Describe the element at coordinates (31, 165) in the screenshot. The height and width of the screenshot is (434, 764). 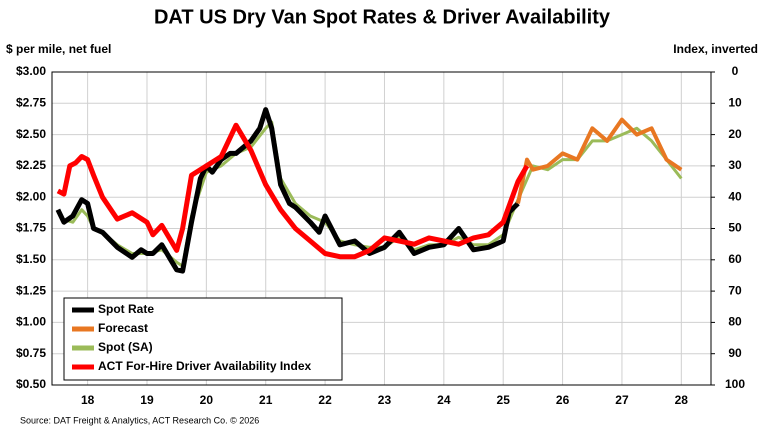
I see `y-tick-label: $2.25` at that location.